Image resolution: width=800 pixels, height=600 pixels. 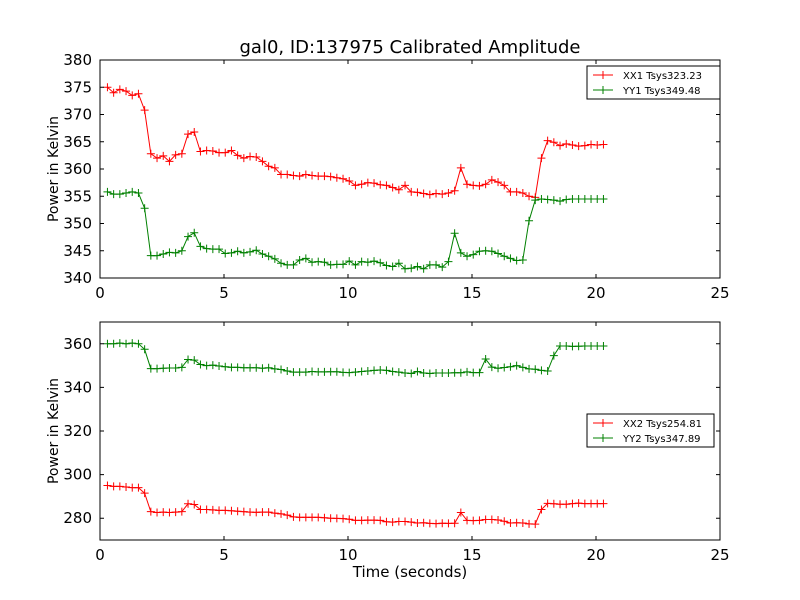 I want to click on x-tick-label: 10, so click(x=347, y=555).